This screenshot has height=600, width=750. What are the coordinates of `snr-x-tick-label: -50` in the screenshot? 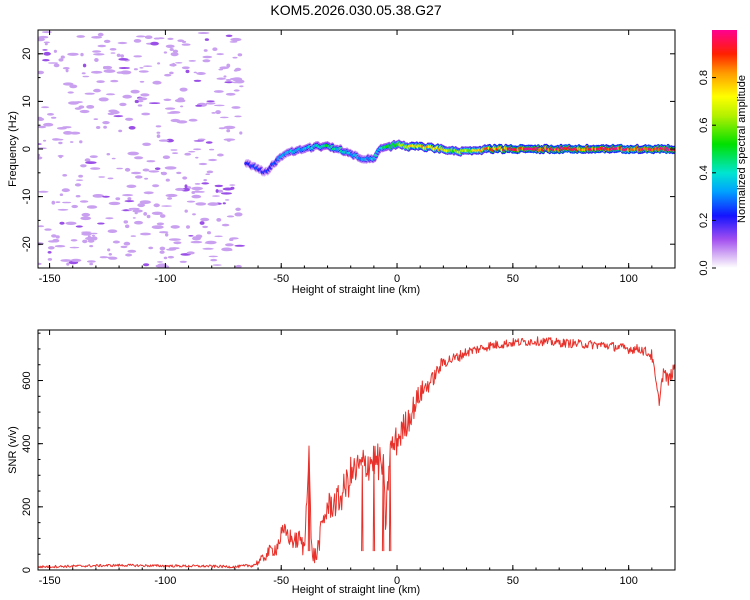 It's located at (281, 581).